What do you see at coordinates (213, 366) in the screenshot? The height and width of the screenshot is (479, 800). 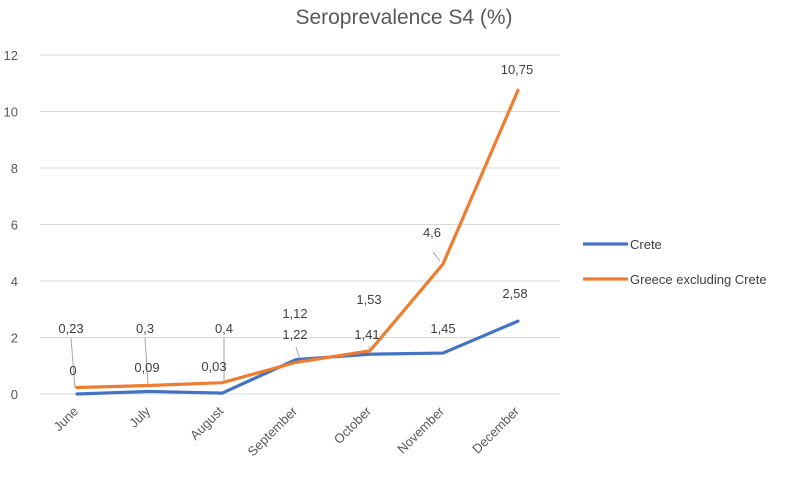 I see `data-label-crete-august: 0,03` at bounding box center [213, 366].